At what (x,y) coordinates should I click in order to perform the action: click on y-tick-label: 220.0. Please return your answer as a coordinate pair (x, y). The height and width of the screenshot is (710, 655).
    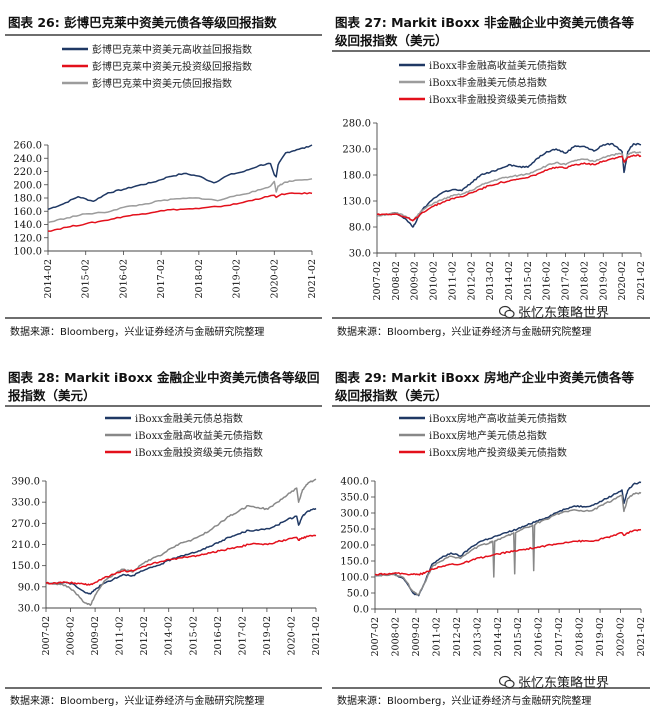
    Looking at the image, I should click on (27, 172).